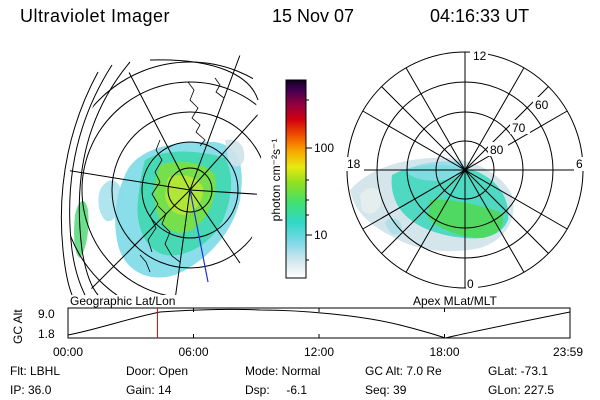 The image size is (600, 400). What do you see at coordinates (579, 164) in the screenshot?
I see `mlt-label-6: 6` at bounding box center [579, 164].